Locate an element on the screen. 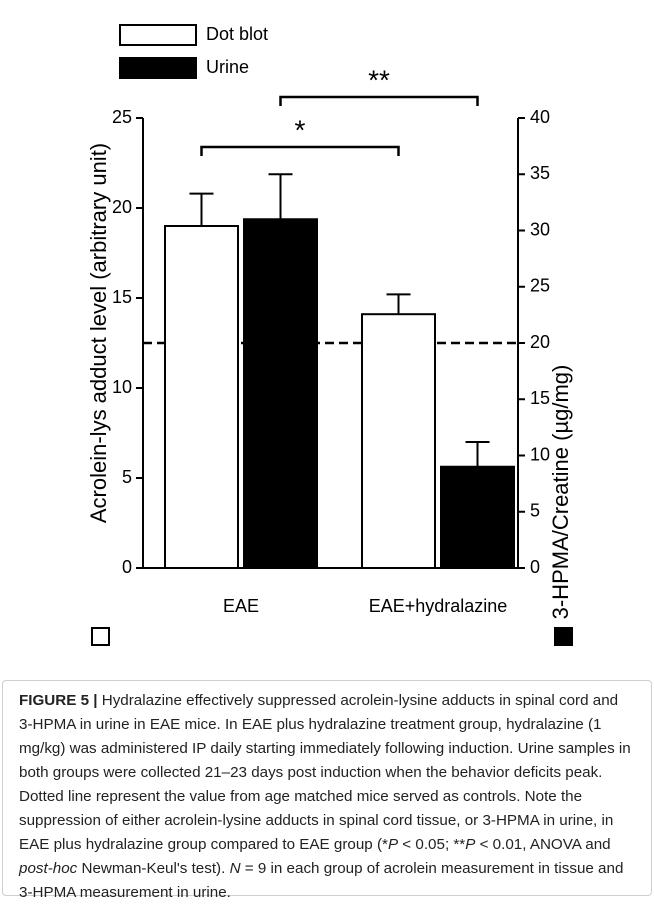  legend-label: Dot blot is located at coordinates (237, 34).